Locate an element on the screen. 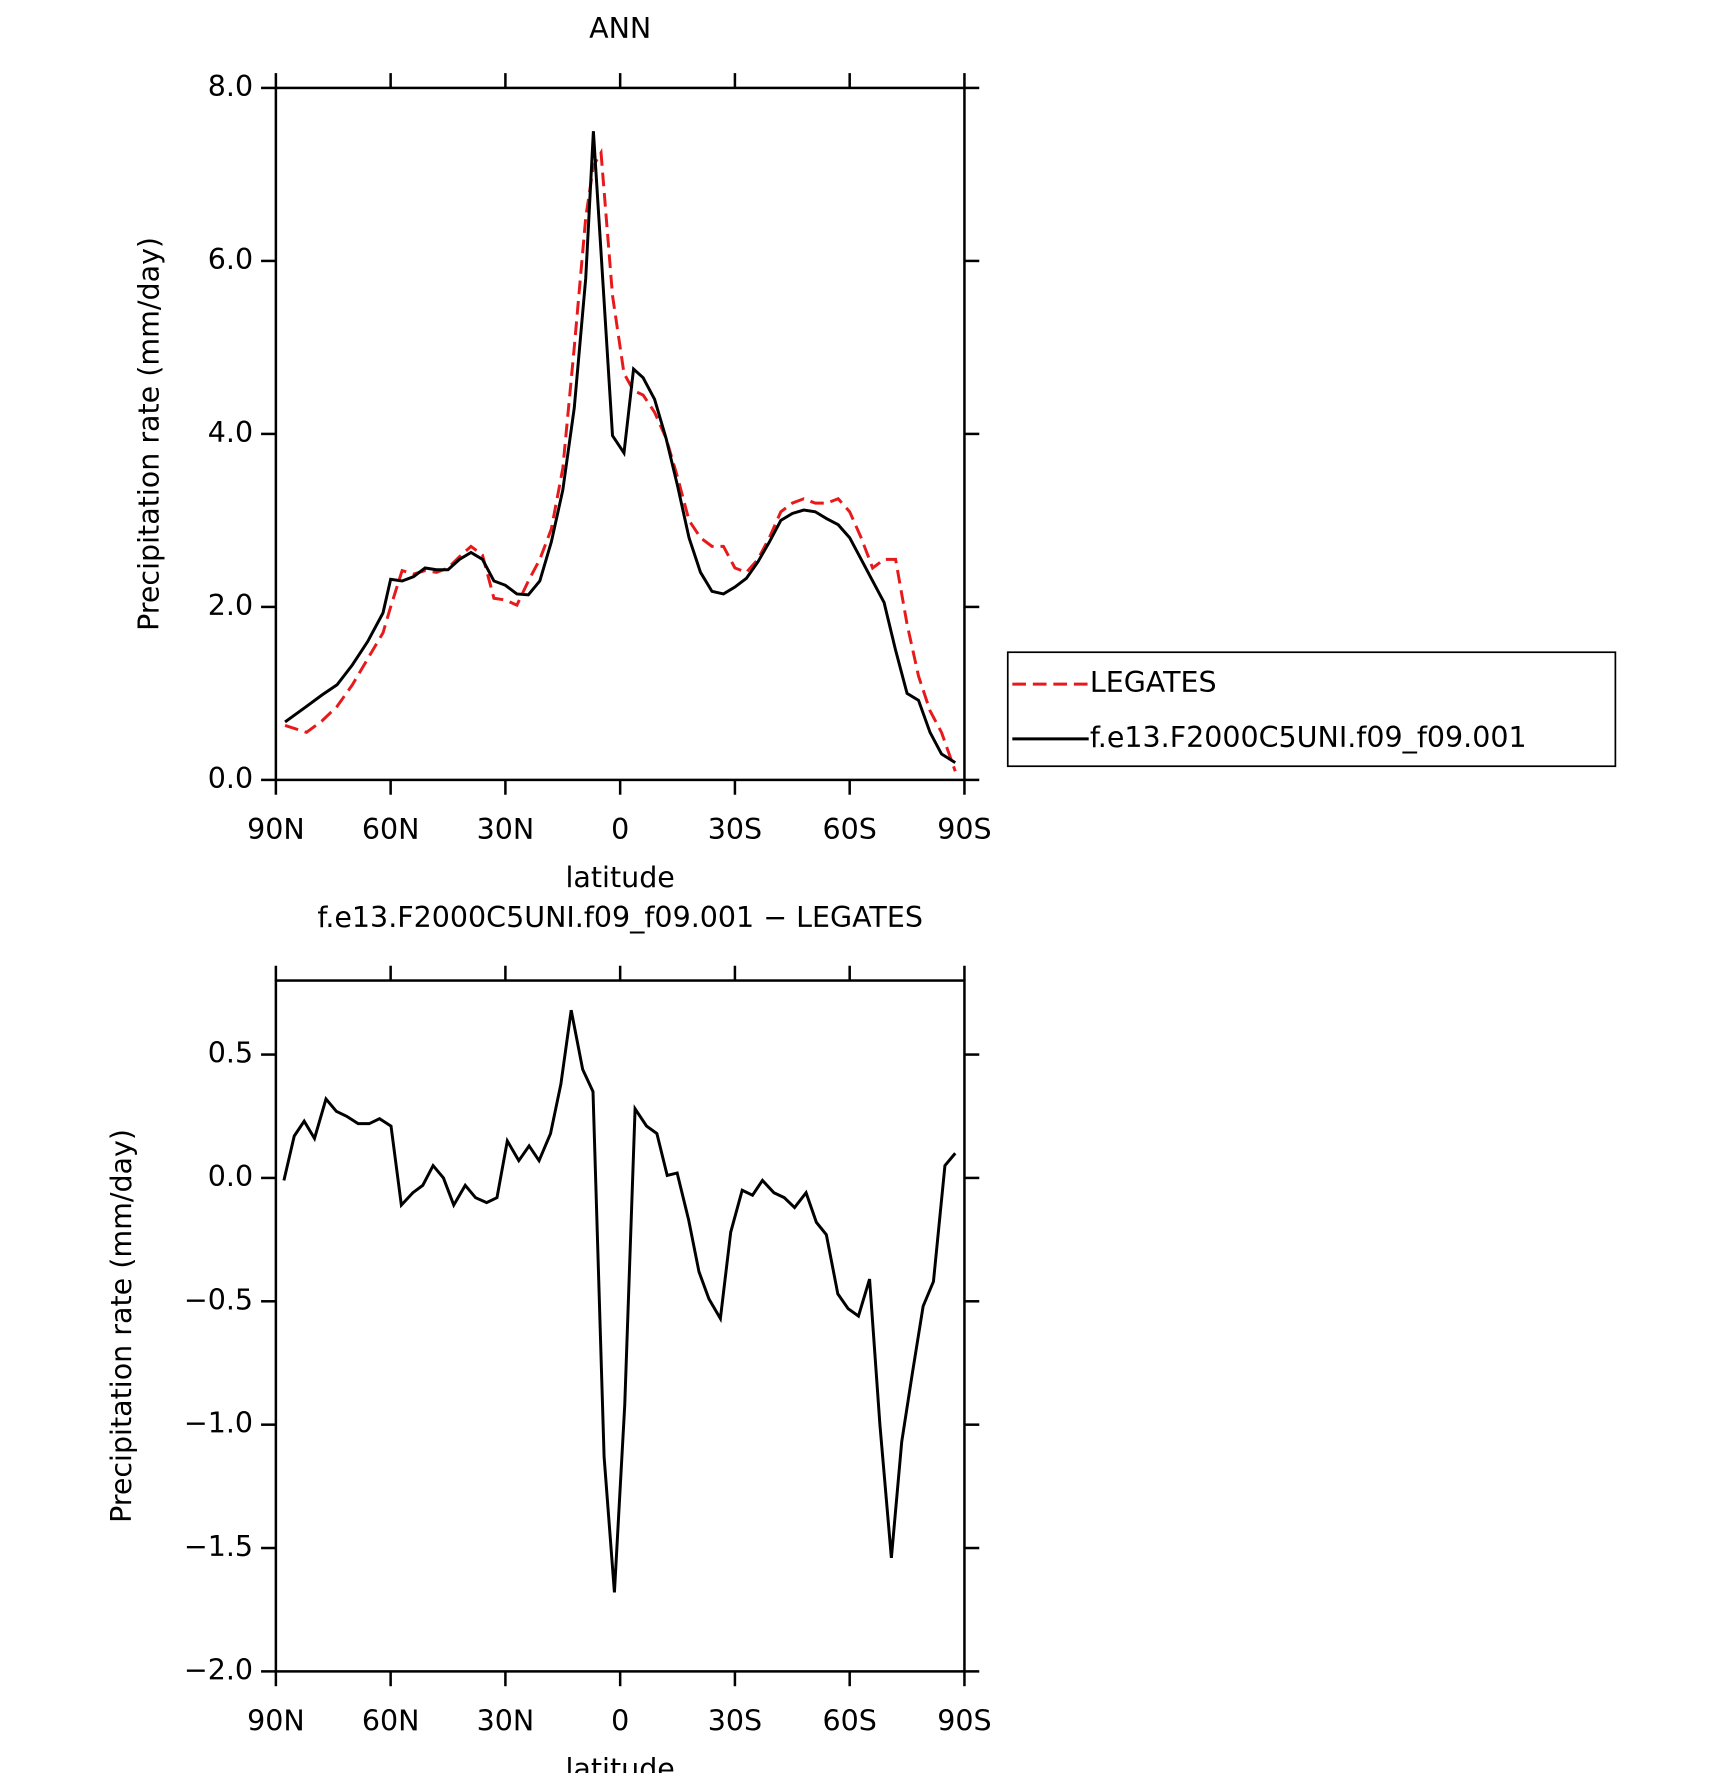  y-tick-label: −1.0 is located at coordinates (218, 1423).